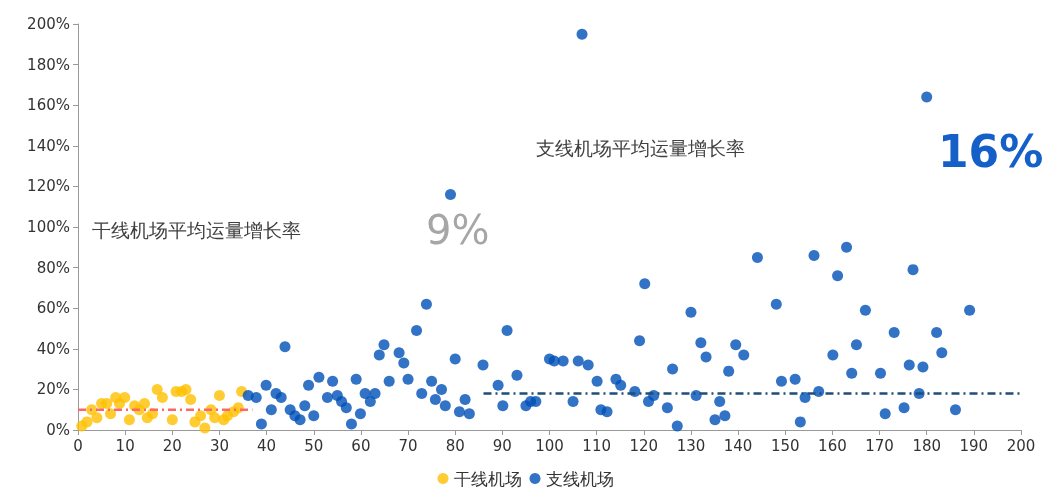 The width and height of the screenshot is (1051, 500). What do you see at coordinates (48, 64) in the screenshot?
I see `y-tick-label: 180%` at bounding box center [48, 64].